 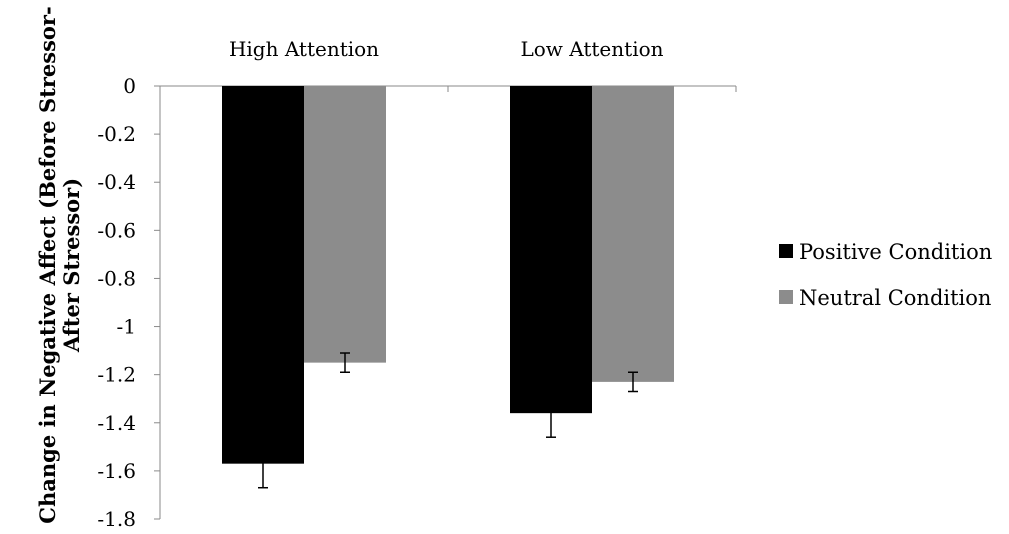 I want to click on y-tick-label: -1.6, so click(x=116, y=471).